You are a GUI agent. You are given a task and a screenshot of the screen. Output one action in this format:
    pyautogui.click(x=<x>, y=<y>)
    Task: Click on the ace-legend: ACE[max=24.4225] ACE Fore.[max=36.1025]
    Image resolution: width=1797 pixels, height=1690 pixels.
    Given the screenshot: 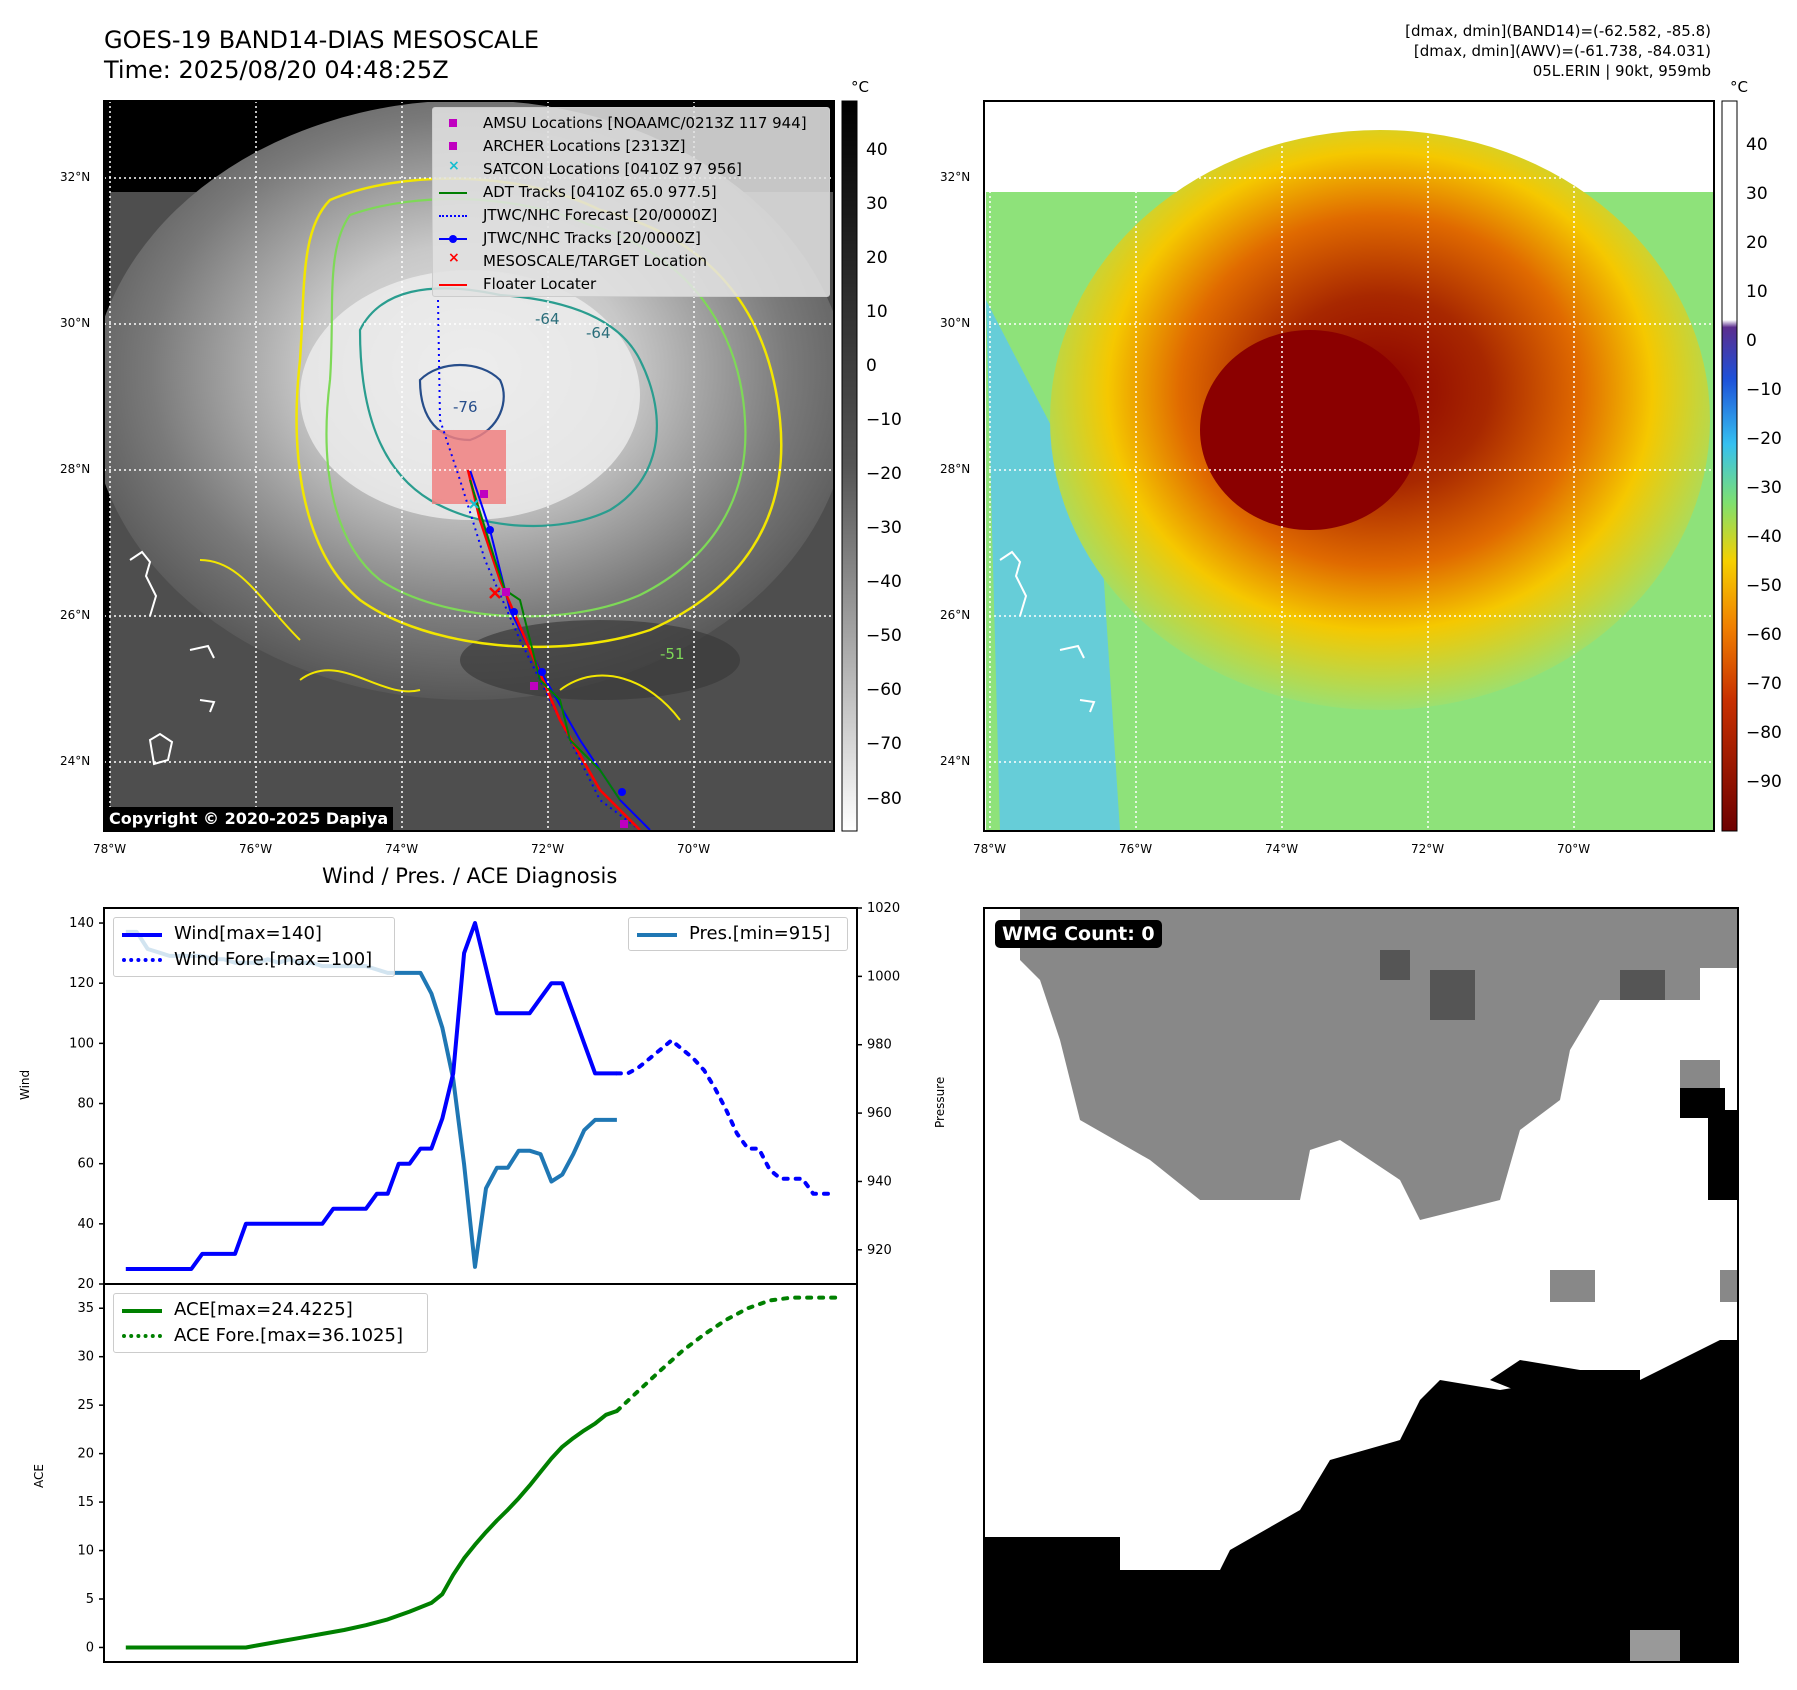 What is the action you would take?
    pyautogui.click(x=270, y=1323)
    